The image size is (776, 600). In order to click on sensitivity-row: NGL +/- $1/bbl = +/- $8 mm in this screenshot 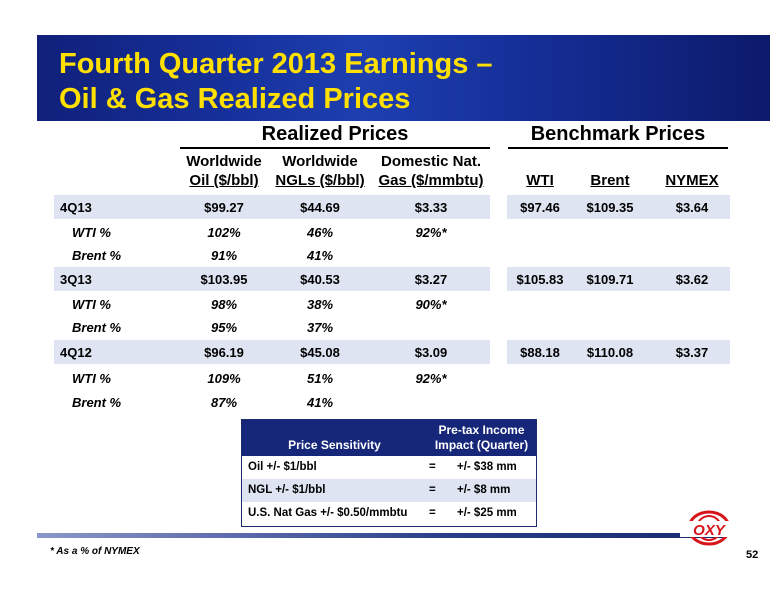, I will do `click(389, 490)`.